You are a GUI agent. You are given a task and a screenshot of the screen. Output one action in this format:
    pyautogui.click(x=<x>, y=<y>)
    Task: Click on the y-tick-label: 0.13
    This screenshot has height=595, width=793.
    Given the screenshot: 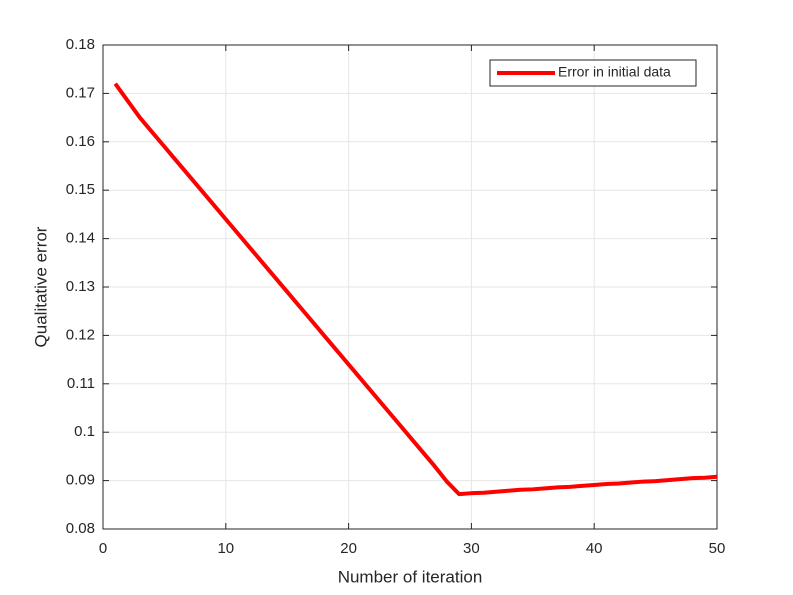 What is the action you would take?
    pyautogui.click(x=80, y=286)
    